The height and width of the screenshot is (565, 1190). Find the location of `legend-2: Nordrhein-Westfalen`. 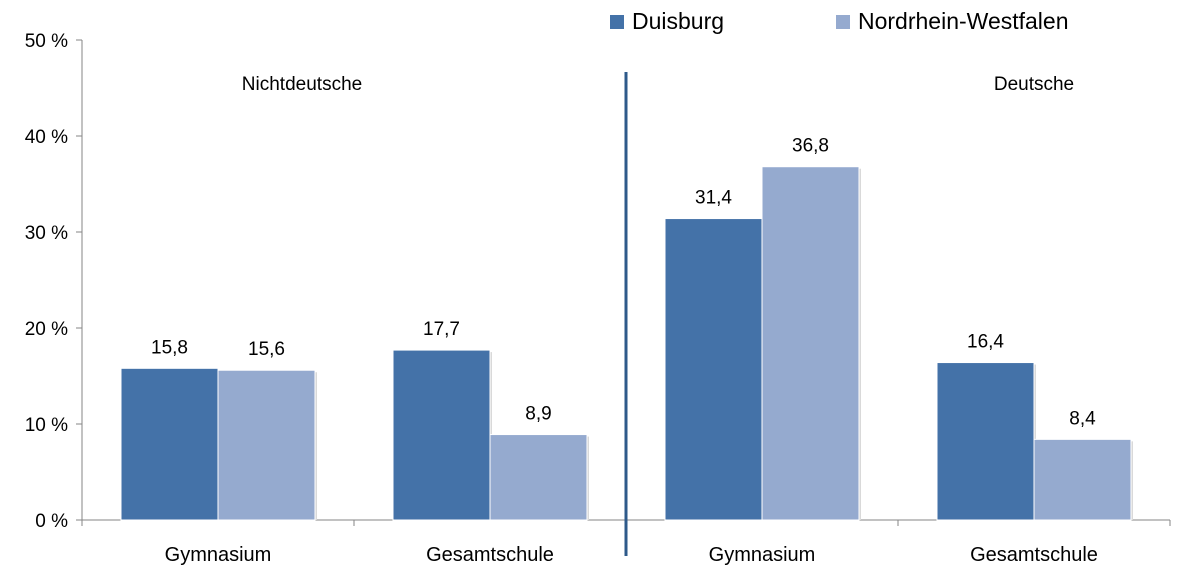

legend-2: Nordrhein-Westfalen is located at coordinates (952, 21).